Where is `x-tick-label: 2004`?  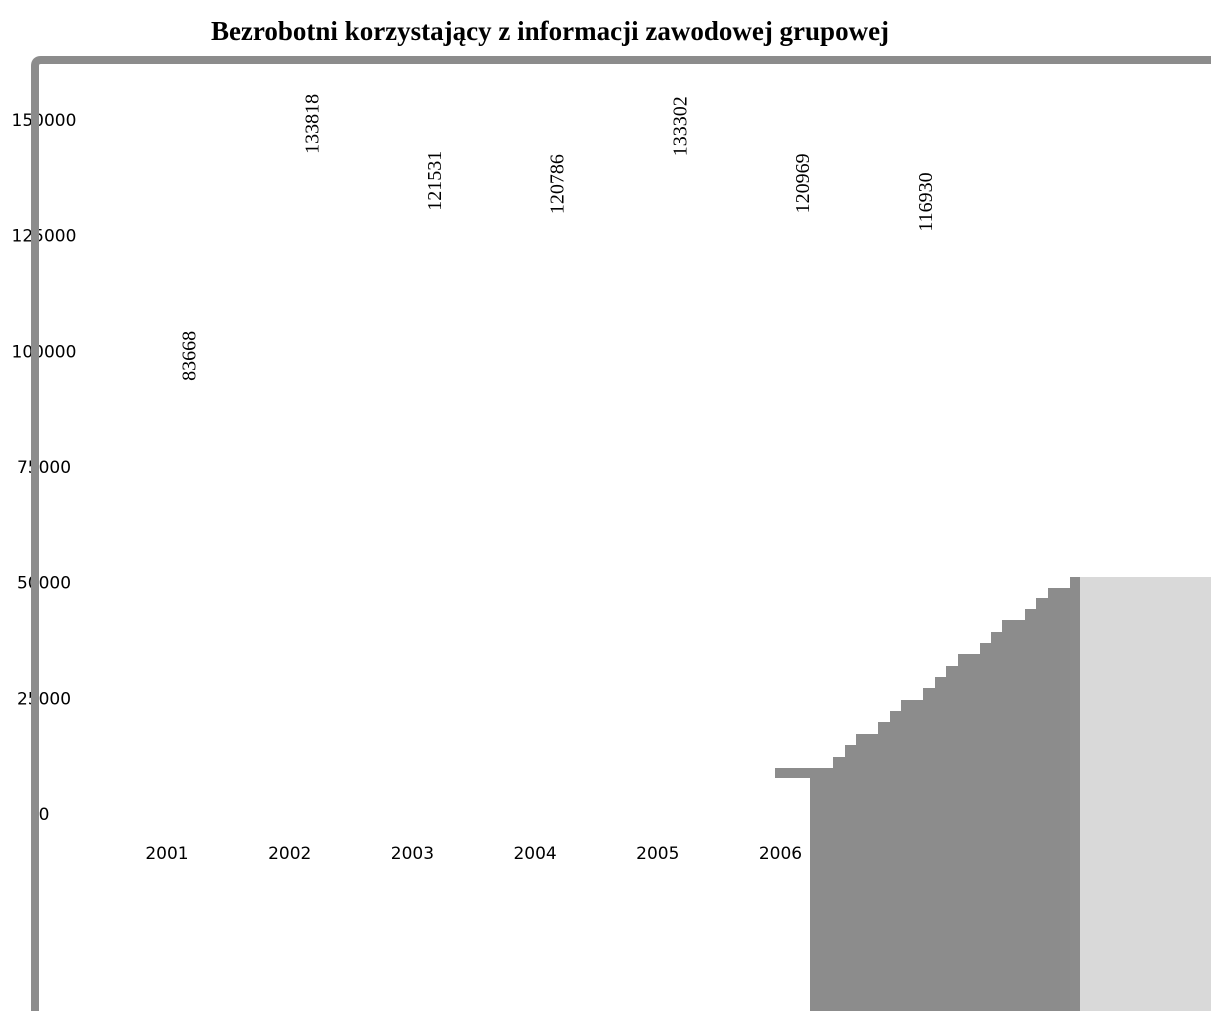
x-tick-label: 2004 is located at coordinates (534, 854).